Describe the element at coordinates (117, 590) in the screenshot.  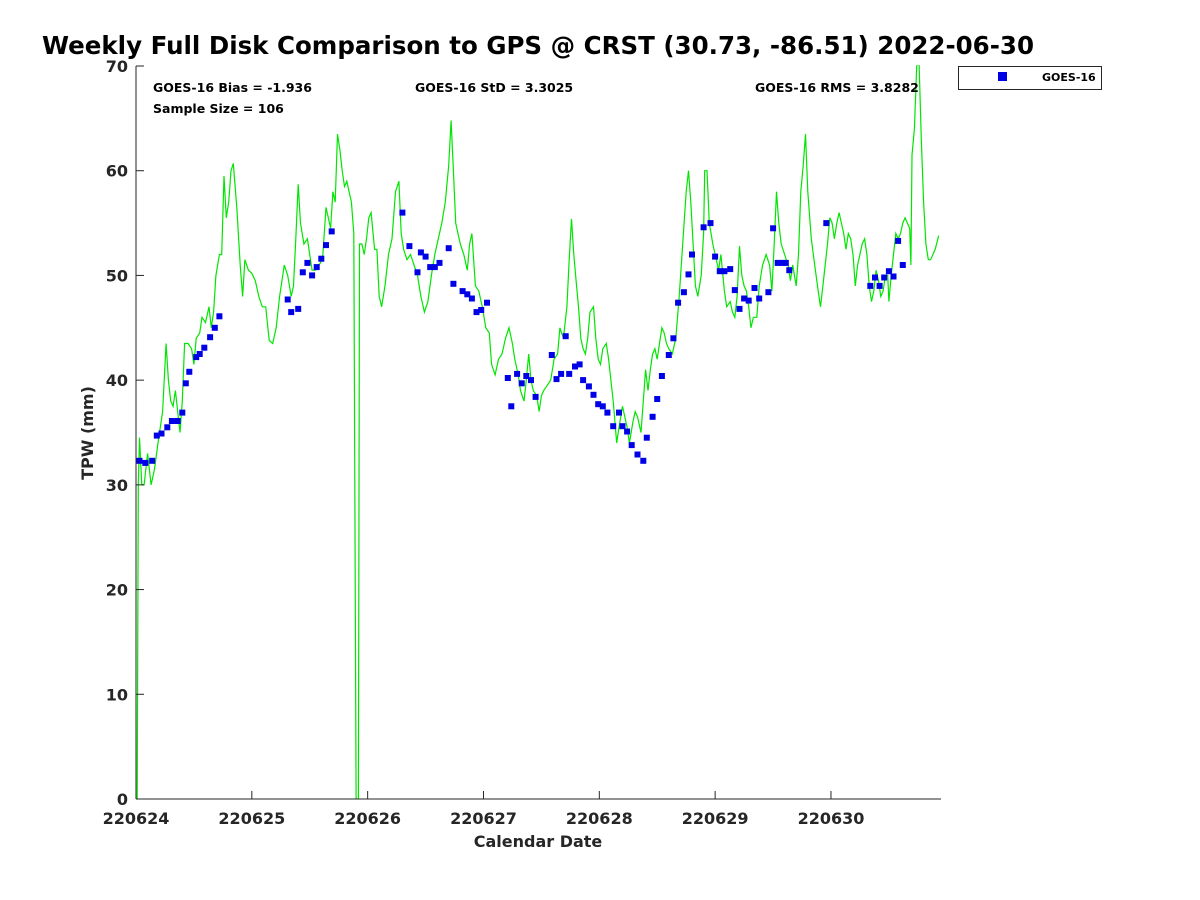
I see `y-tick-label: 20` at that location.